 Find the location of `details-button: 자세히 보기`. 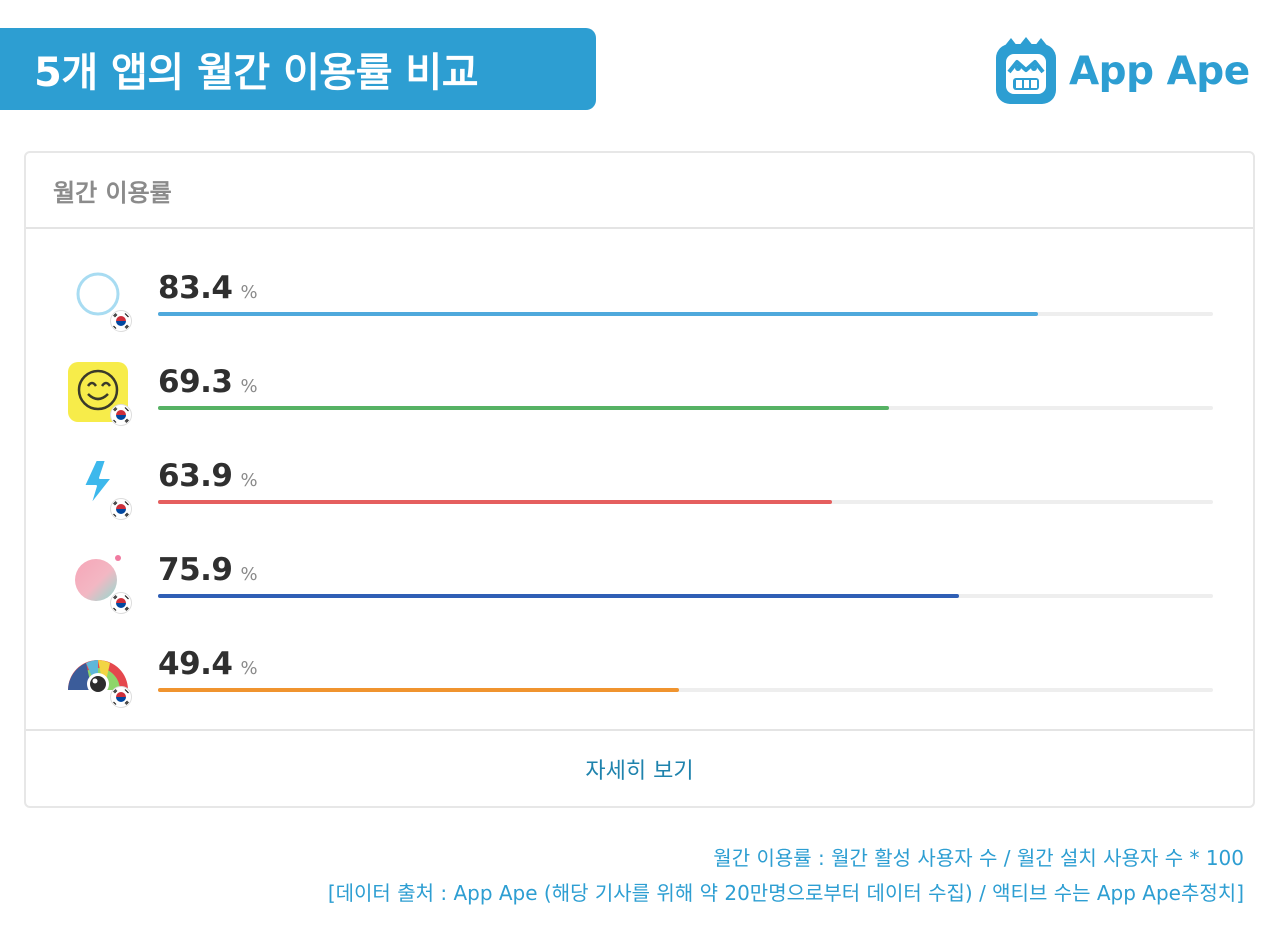

details-button: 자세히 보기 is located at coordinates (639, 767).